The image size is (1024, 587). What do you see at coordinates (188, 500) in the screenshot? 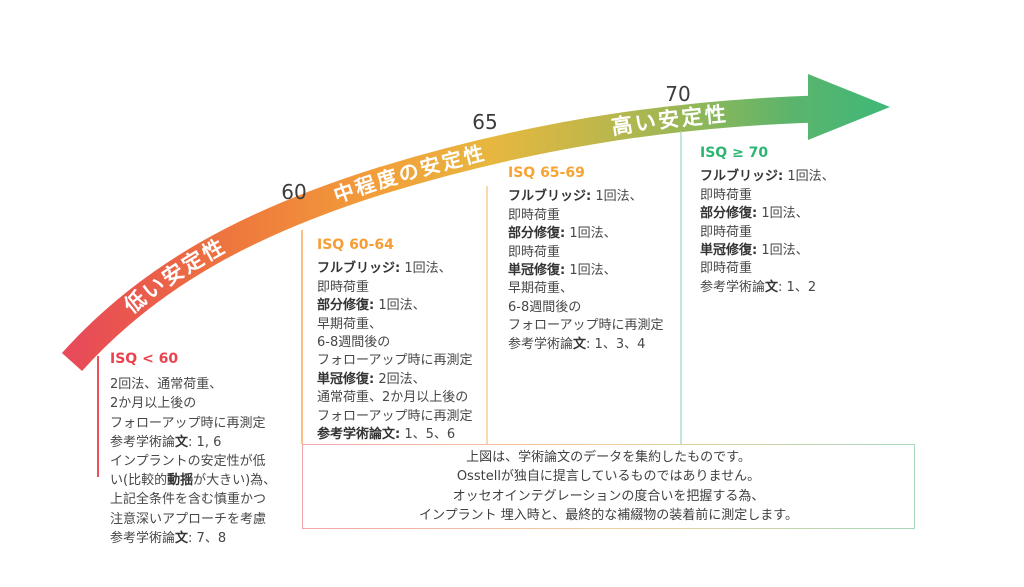
I see `text-segment: 上記全条件を含む慎重かつ` at bounding box center [188, 500].